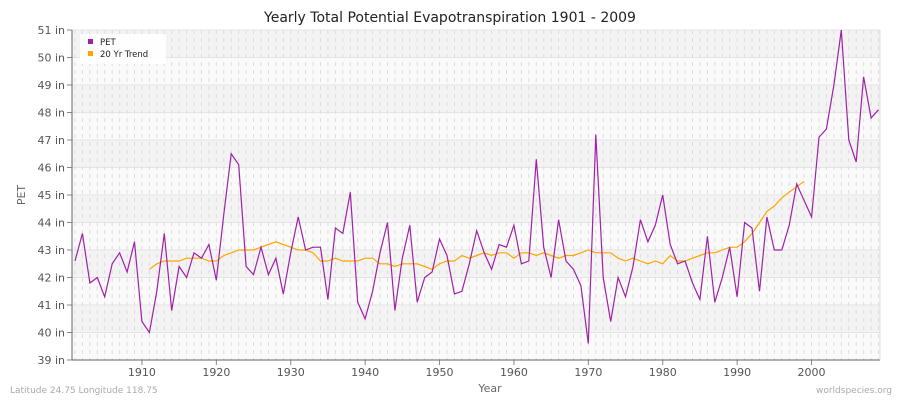 The height and width of the screenshot is (400, 900). What do you see at coordinates (51, 305) in the screenshot?
I see `y-tick-label: 41 in` at bounding box center [51, 305].